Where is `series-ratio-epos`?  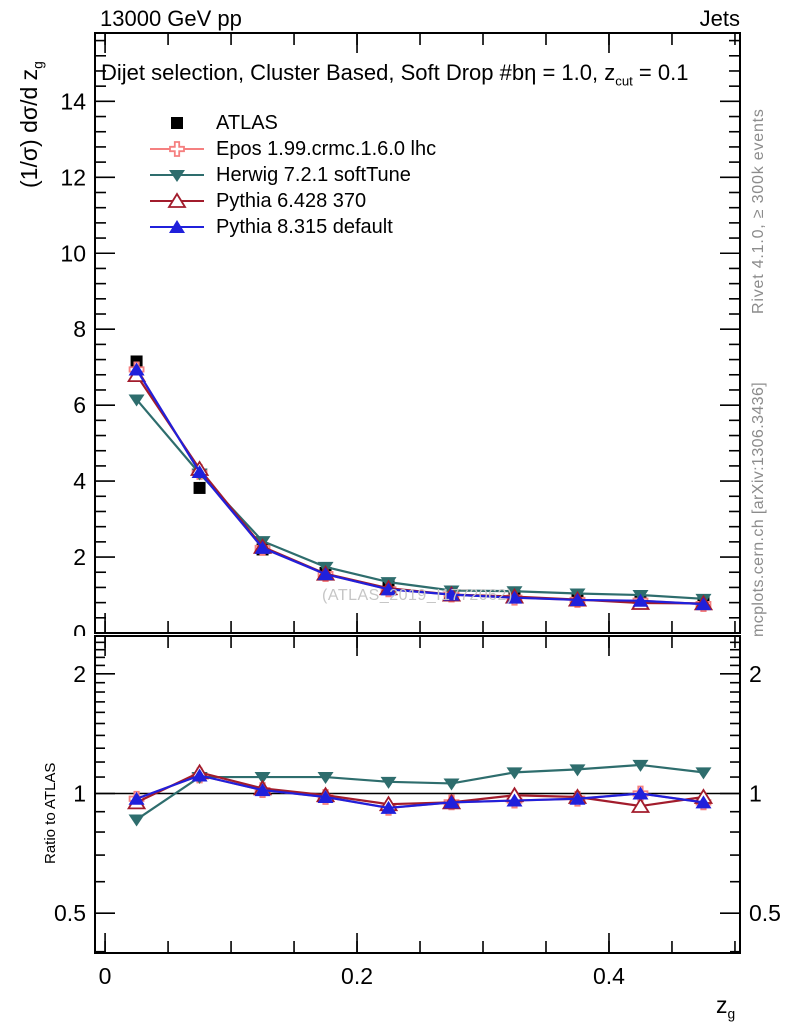 series-ratio-epos is located at coordinates (420, 791).